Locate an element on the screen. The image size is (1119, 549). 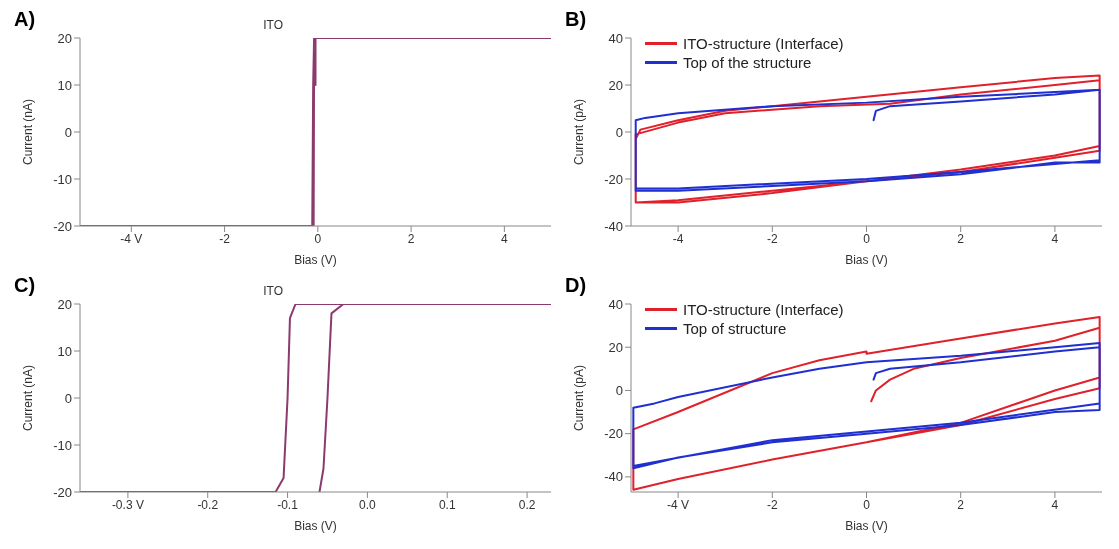
chart-title: B) is located at coordinates (576, 19).